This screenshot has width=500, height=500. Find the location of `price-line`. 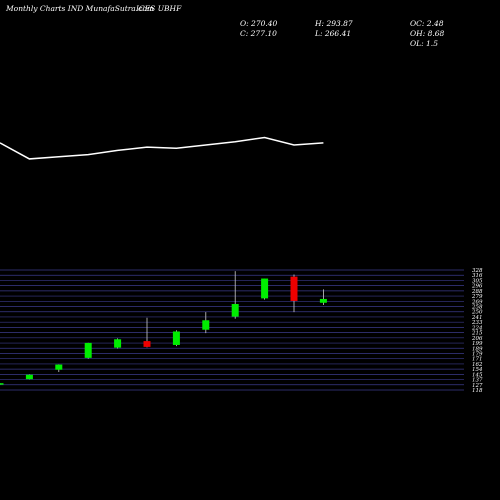

price-line is located at coordinates (162, 148).